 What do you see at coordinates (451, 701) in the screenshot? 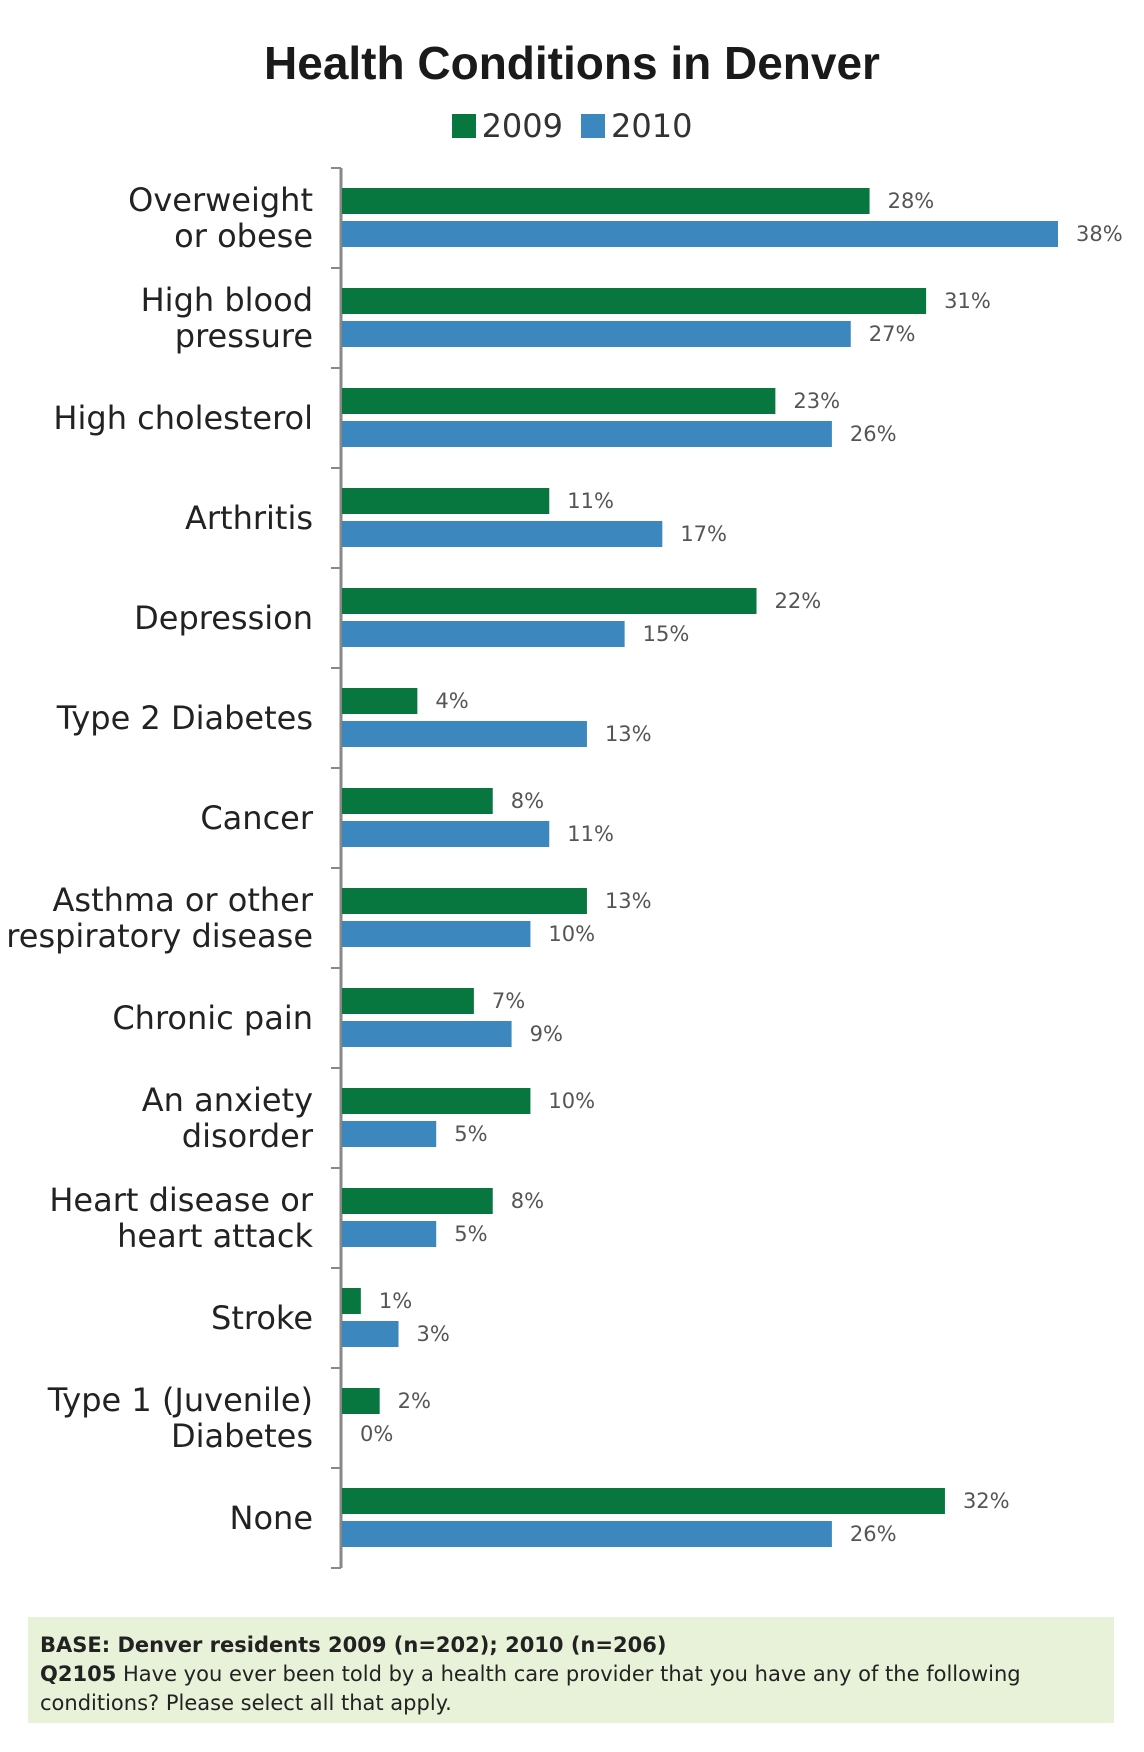
I see `data-label-2009: 4%` at bounding box center [451, 701].